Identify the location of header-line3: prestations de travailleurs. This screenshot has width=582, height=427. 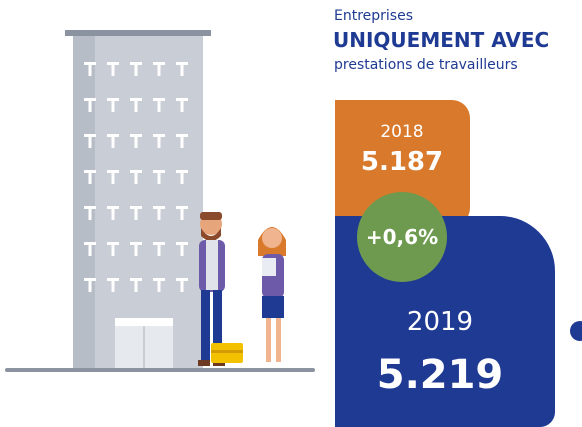
(426, 65).